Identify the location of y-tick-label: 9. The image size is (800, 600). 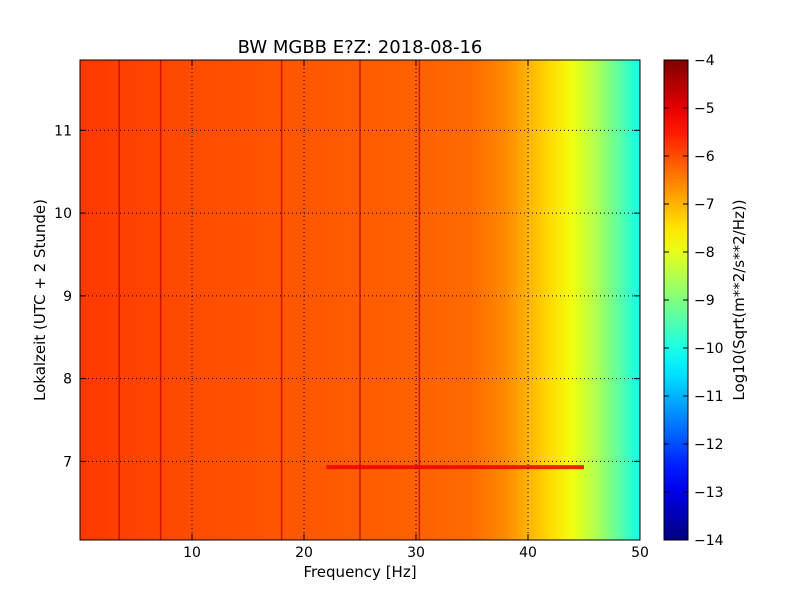
(67, 297).